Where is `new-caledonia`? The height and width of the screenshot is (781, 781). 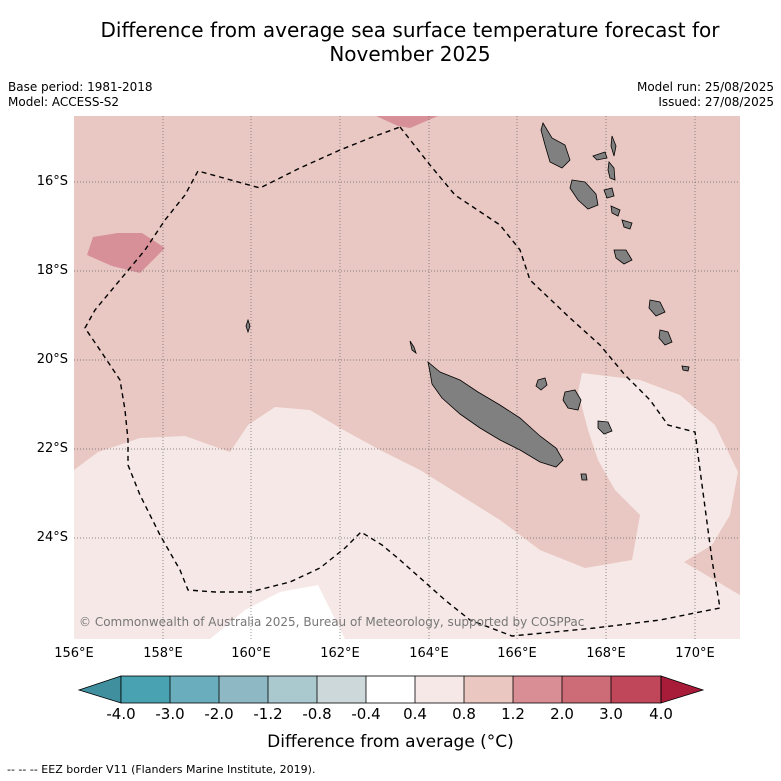 new-caledonia is located at coordinates (495, 414).